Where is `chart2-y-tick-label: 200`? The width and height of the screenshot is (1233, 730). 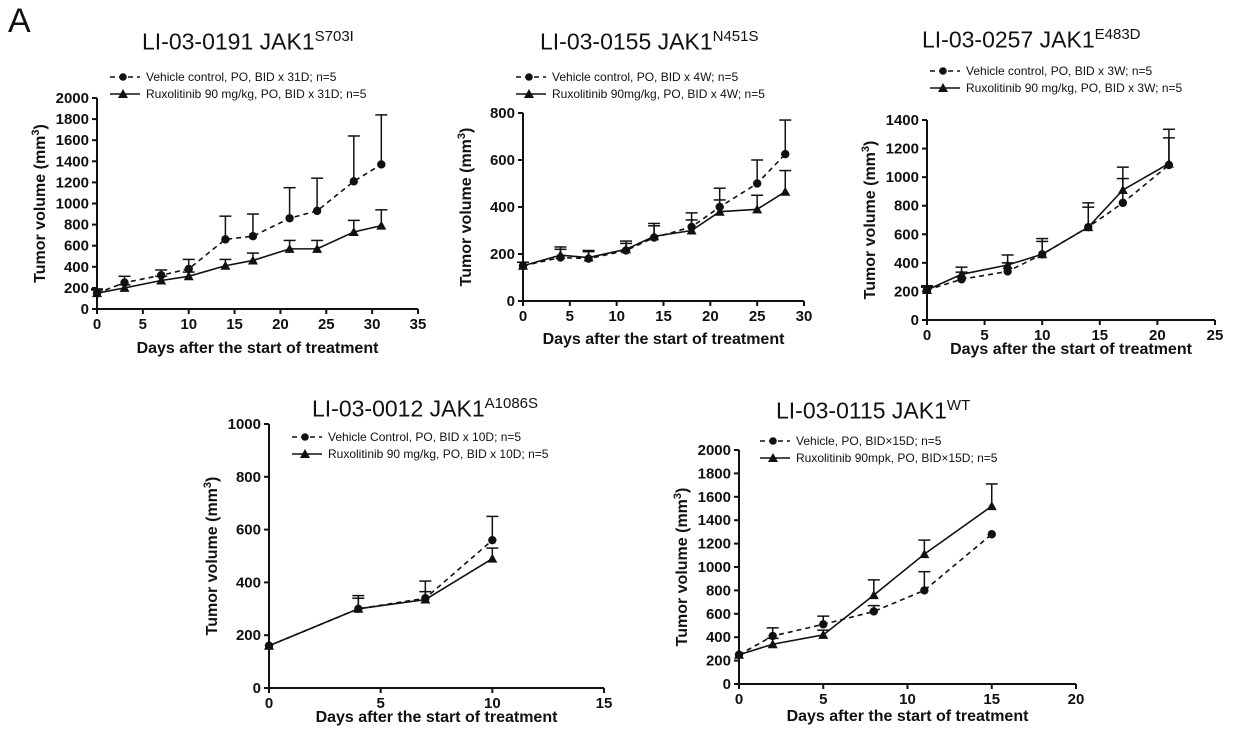 chart2-y-tick-label: 200 is located at coordinates (502, 254).